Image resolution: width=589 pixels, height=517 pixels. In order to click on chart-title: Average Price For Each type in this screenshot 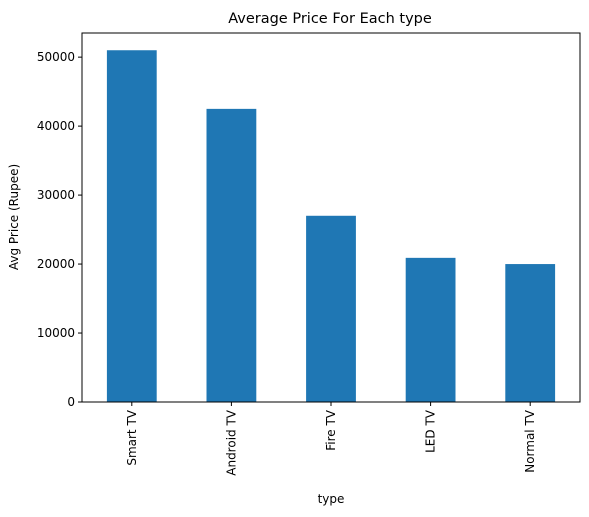, I will do `click(330, 19)`.